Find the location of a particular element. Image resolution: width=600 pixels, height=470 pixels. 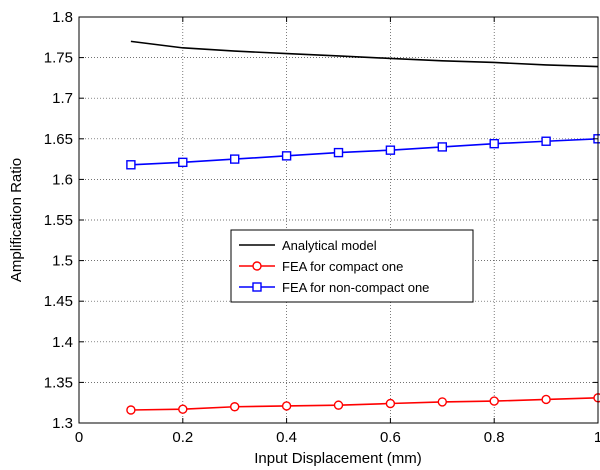

legend-label-fea-for-non-compact-one: FEA for non-compact one is located at coordinates (355, 287).